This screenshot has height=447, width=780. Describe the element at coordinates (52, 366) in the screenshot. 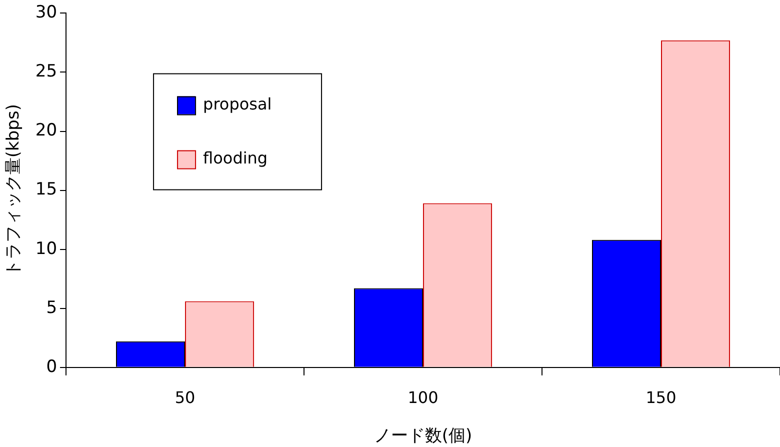

I see `y-tick-label: 0` at that location.